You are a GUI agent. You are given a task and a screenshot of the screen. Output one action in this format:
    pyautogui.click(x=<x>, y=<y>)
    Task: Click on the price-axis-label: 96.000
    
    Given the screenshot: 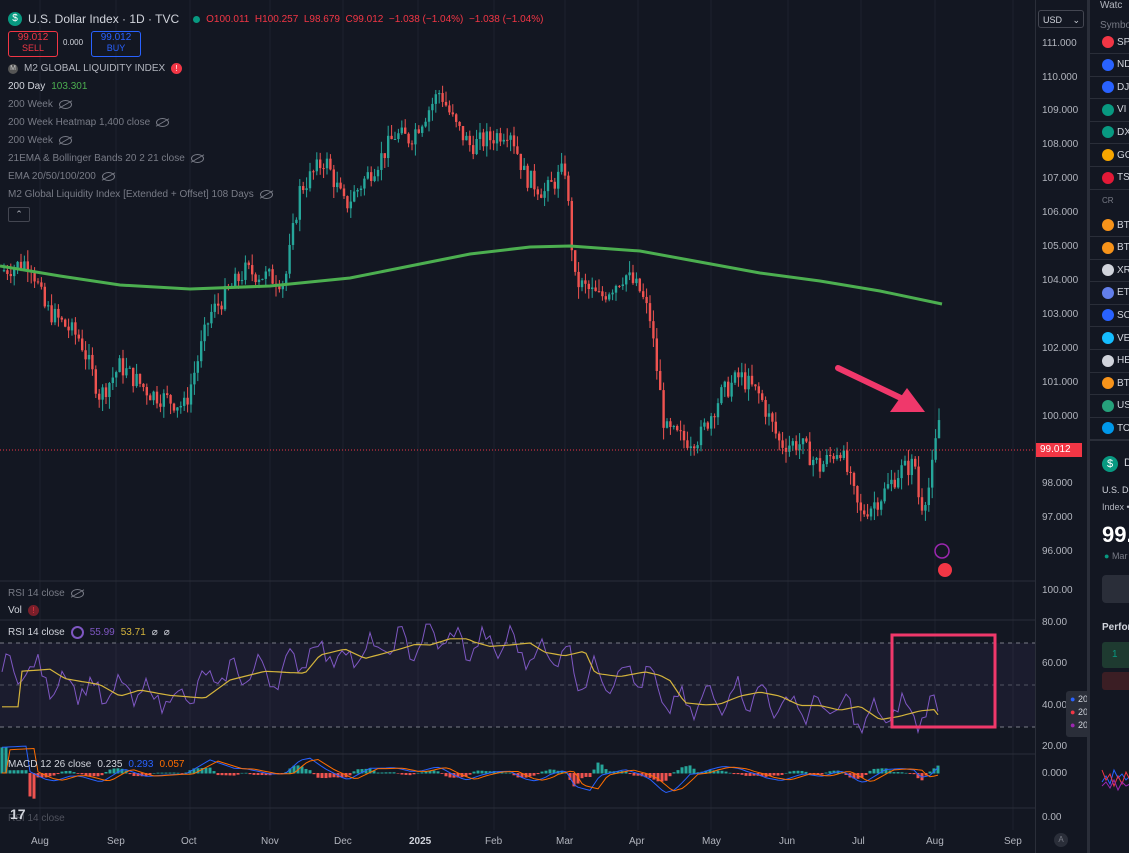 What is the action you would take?
    pyautogui.click(x=1057, y=552)
    